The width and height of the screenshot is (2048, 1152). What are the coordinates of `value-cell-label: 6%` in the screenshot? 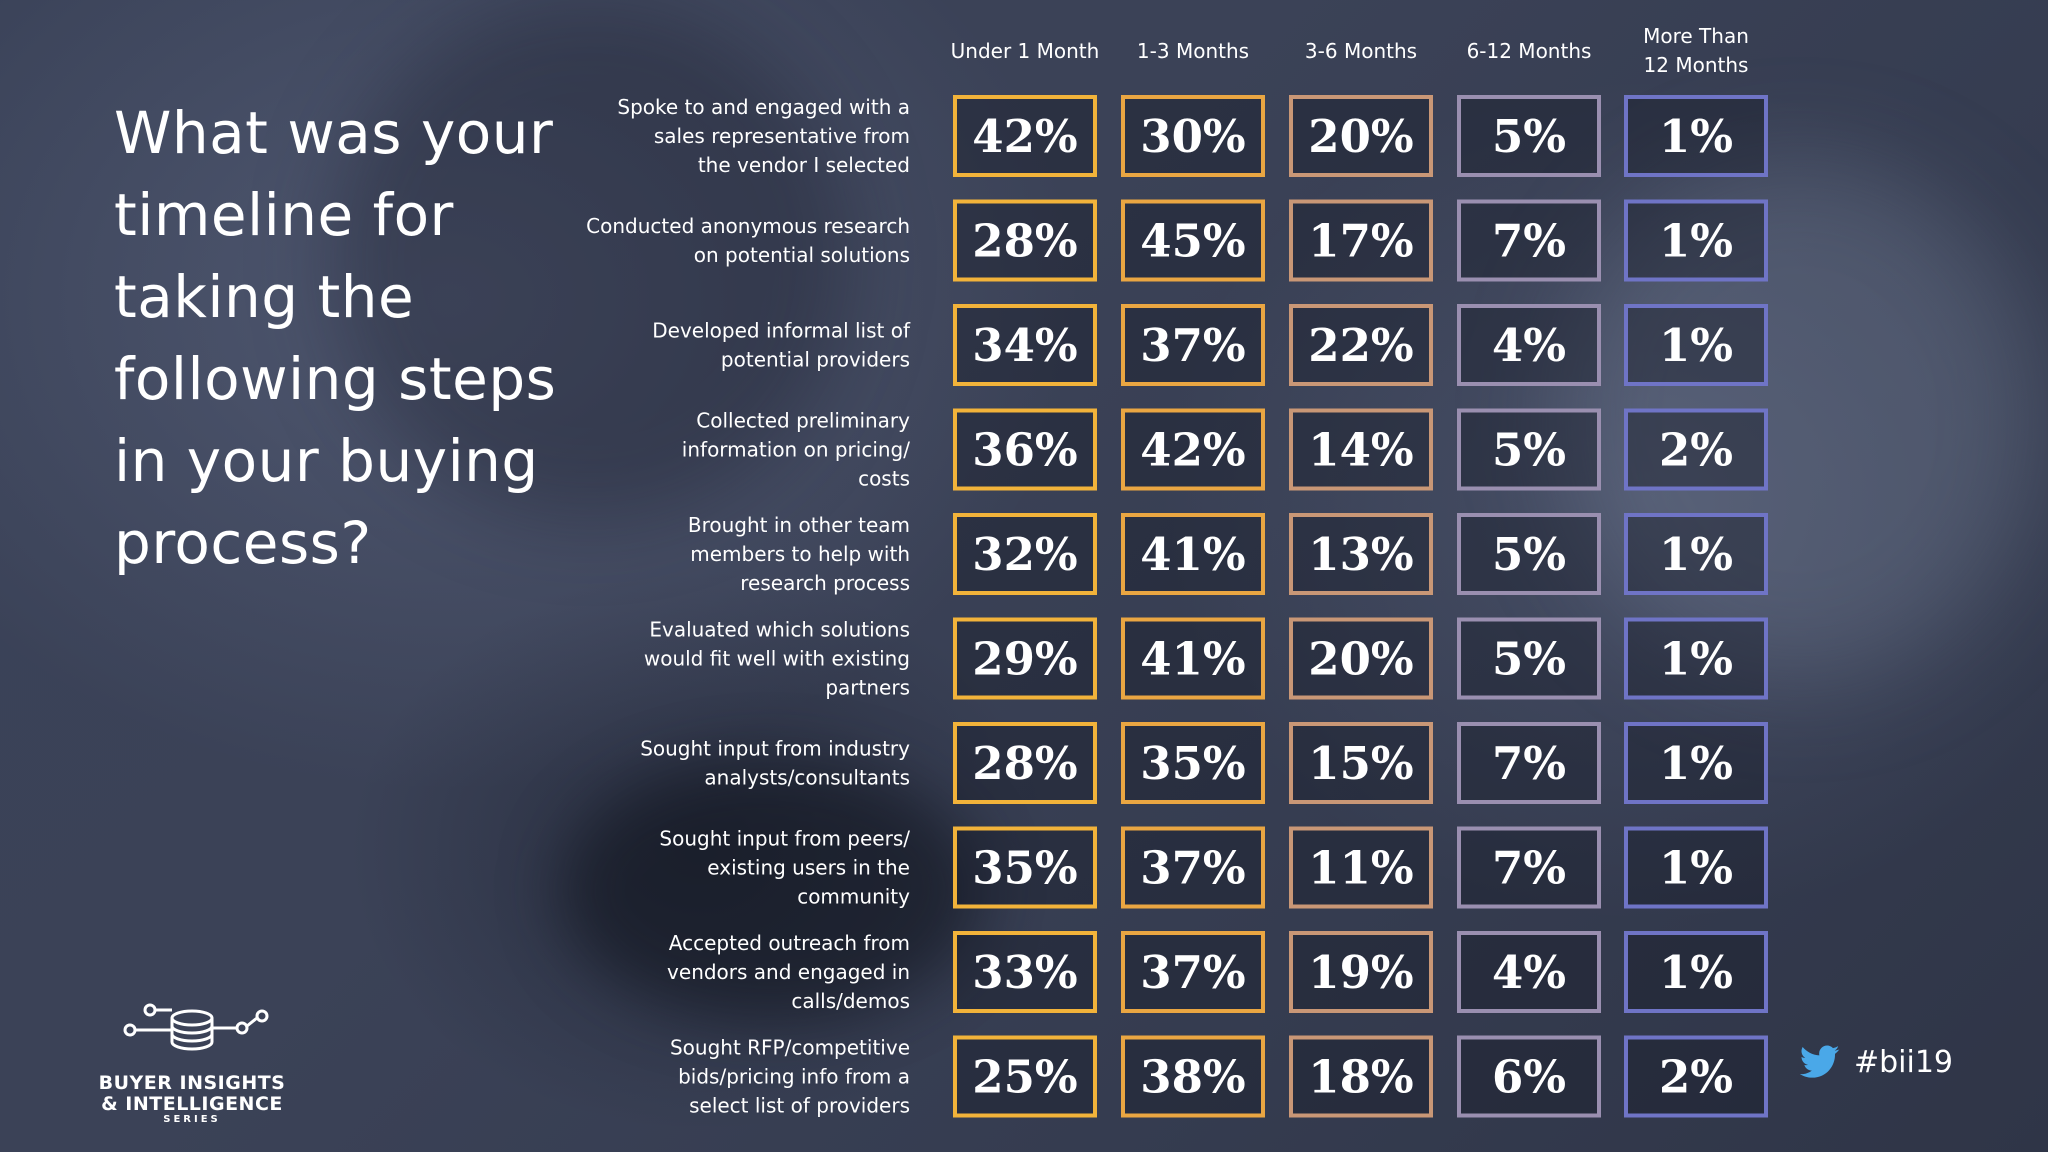 It's located at (1529, 1077).